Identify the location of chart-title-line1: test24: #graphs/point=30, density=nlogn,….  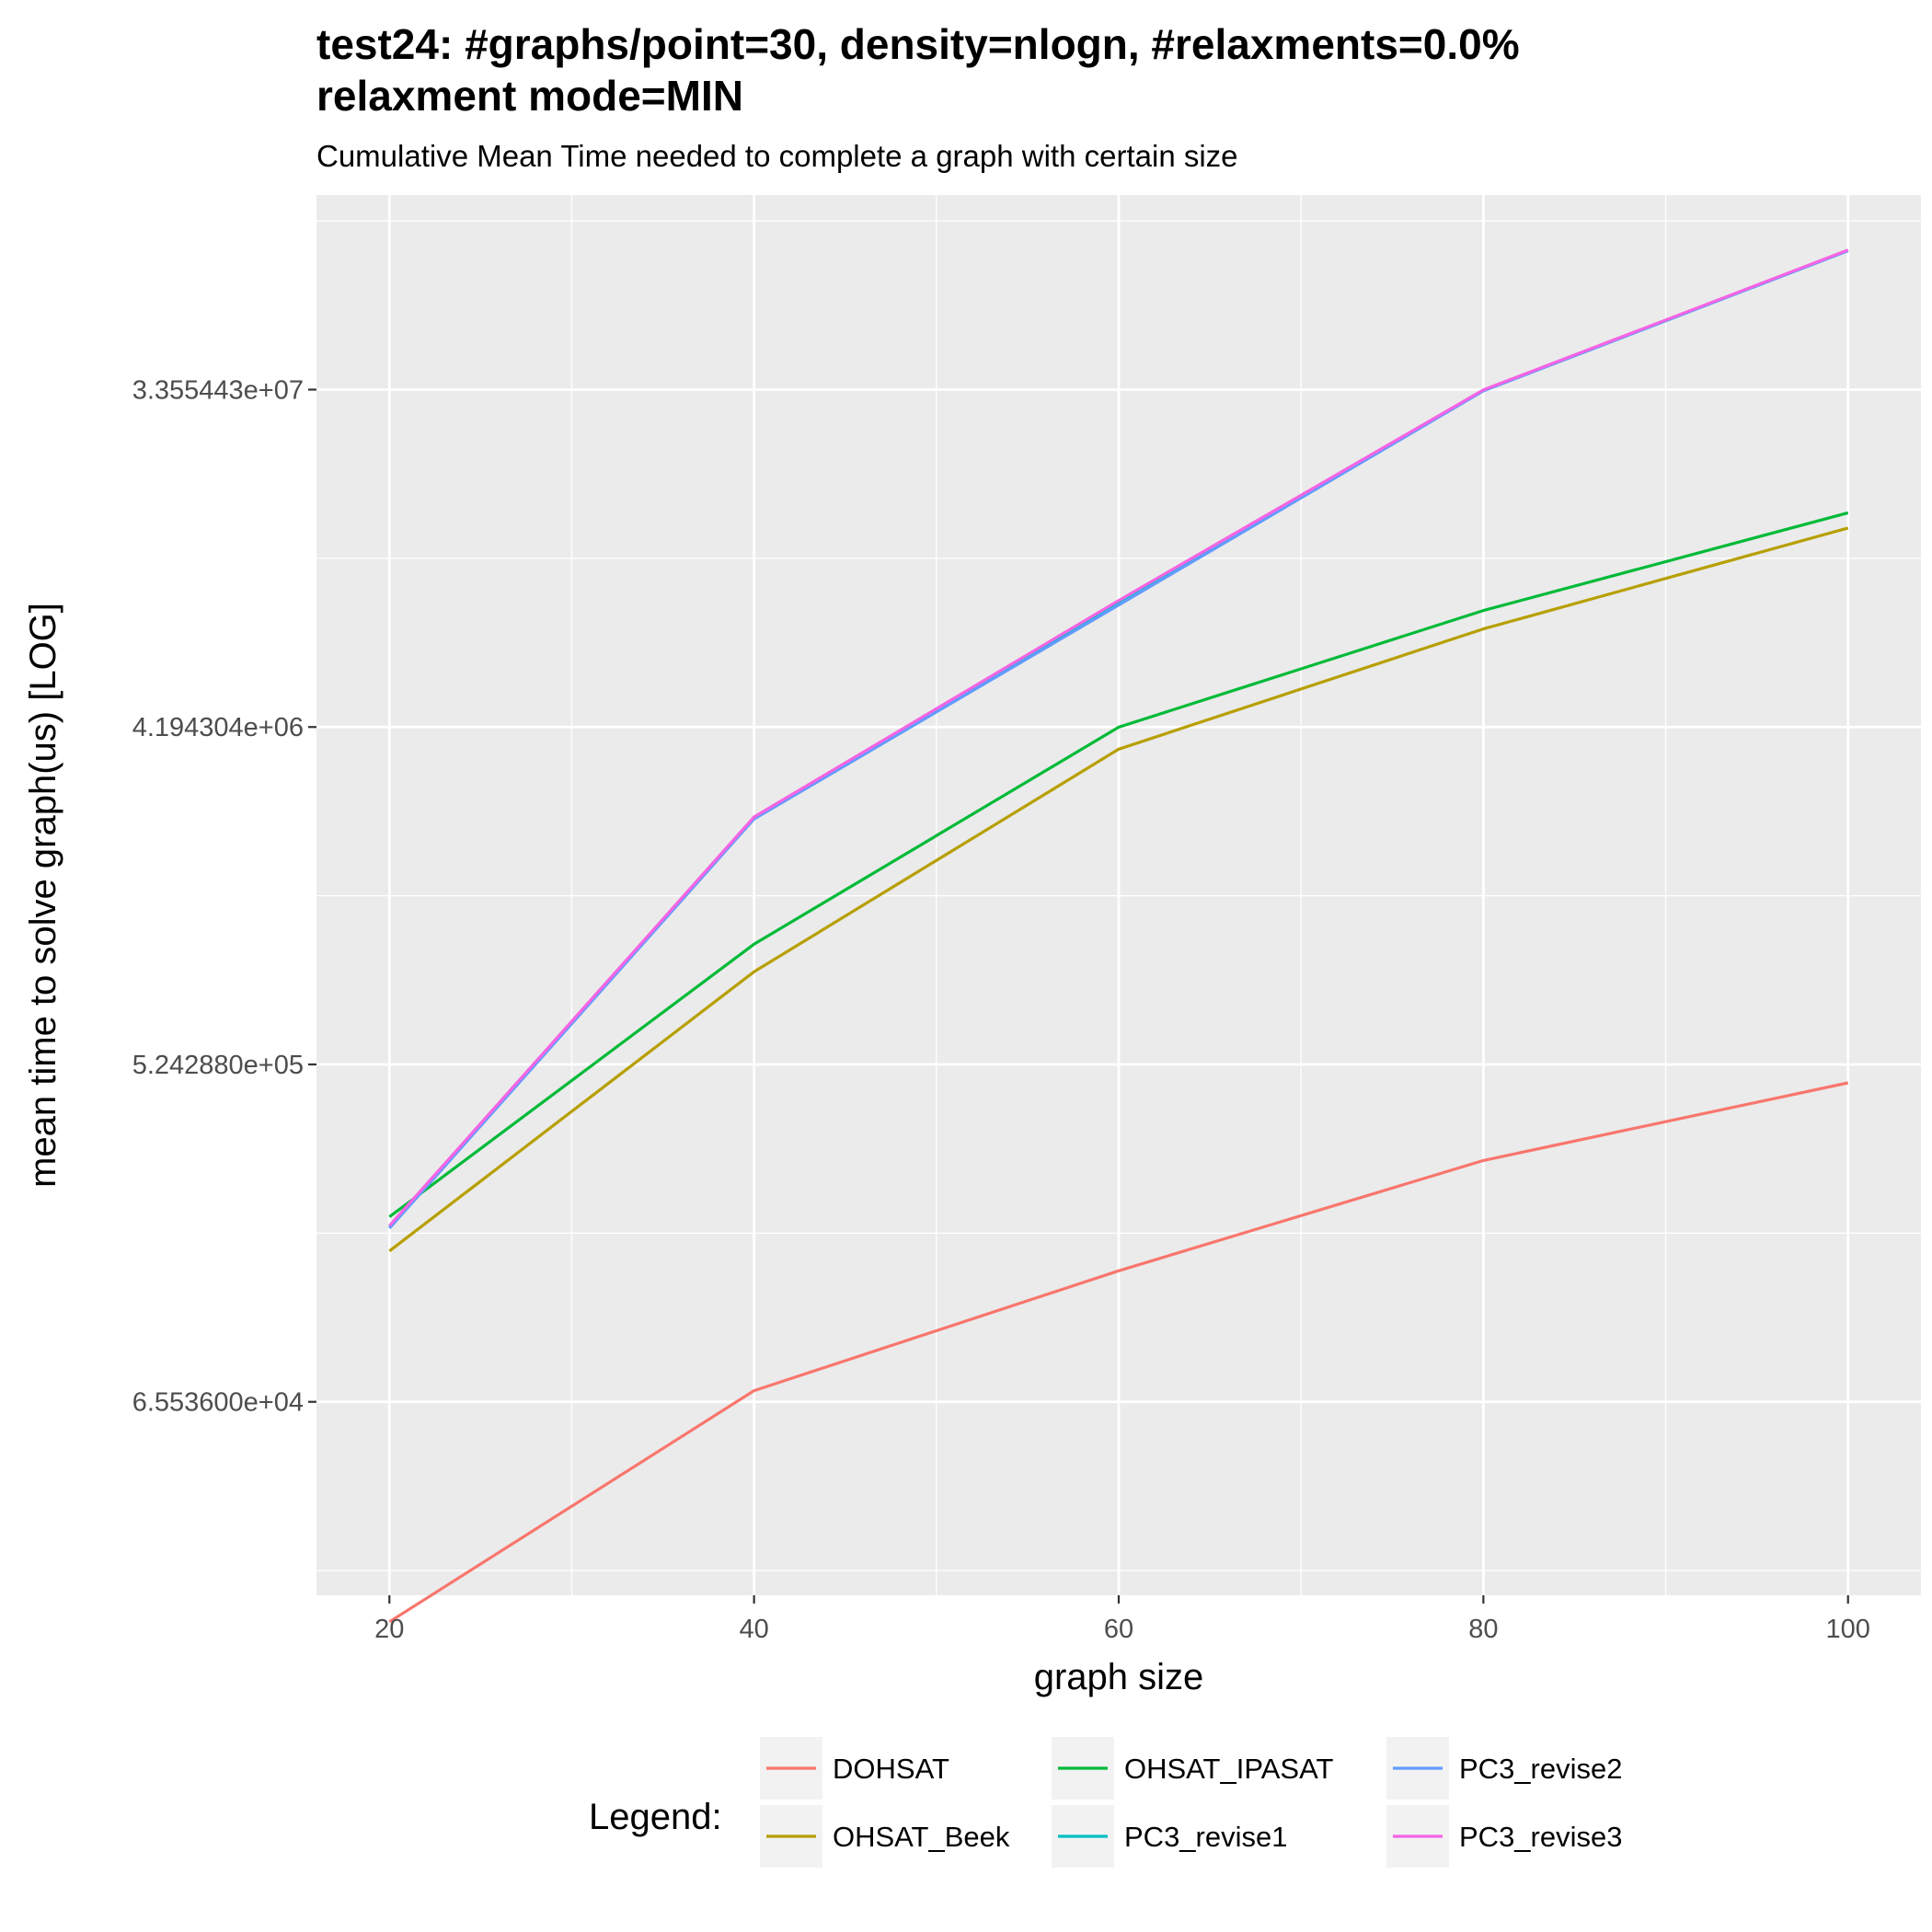
(918, 44).